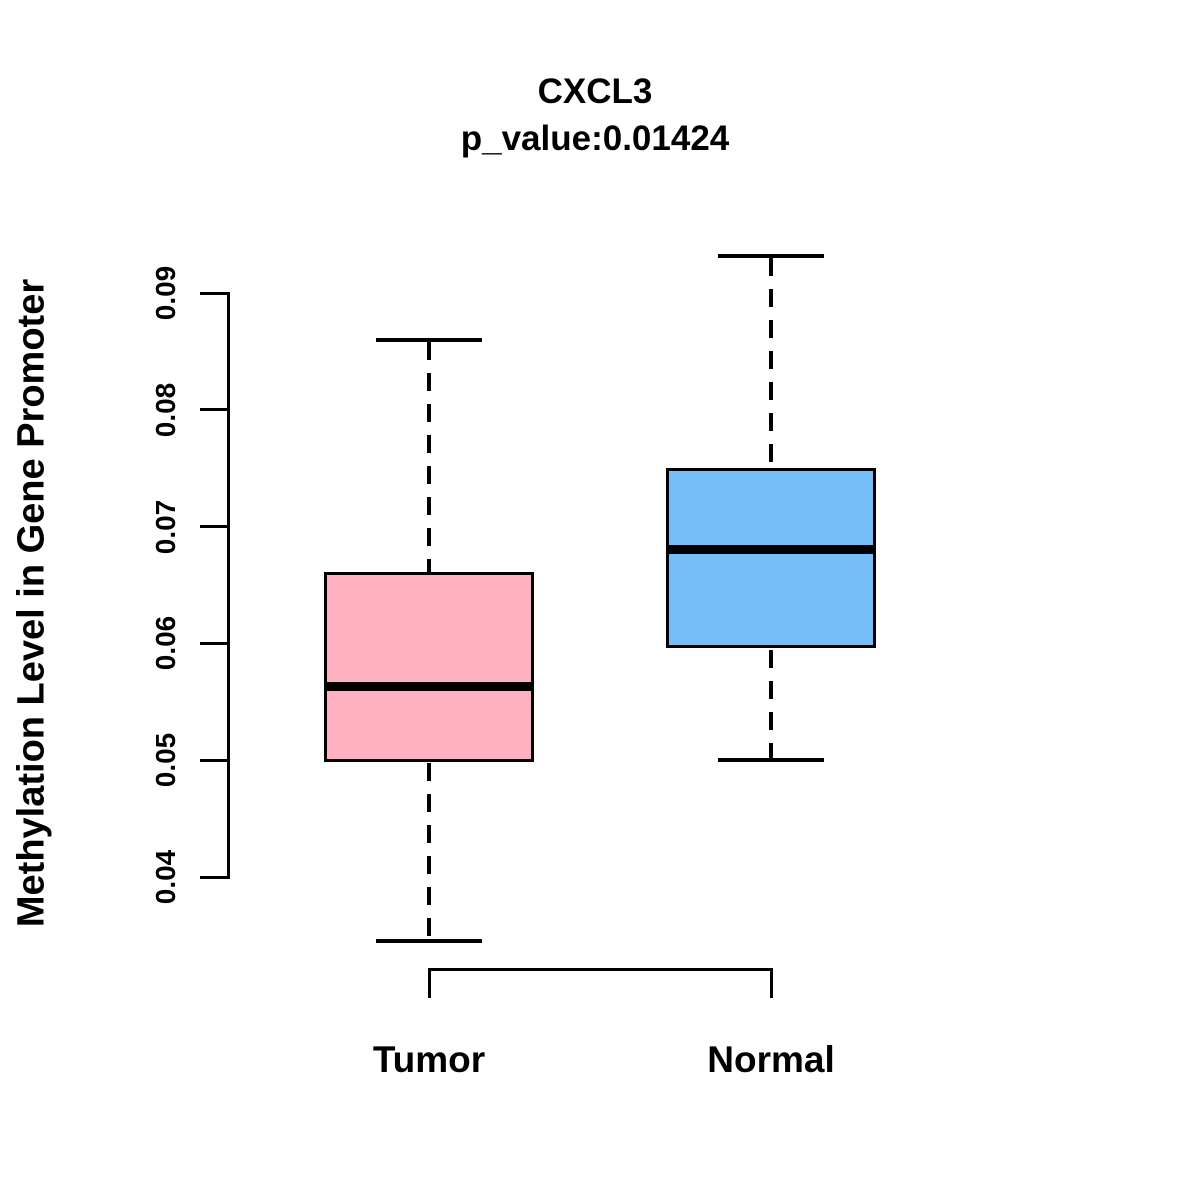 The image size is (1200, 1200). What do you see at coordinates (165, 643) in the screenshot?
I see `y-axis-tick-label: 0.06` at bounding box center [165, 643].